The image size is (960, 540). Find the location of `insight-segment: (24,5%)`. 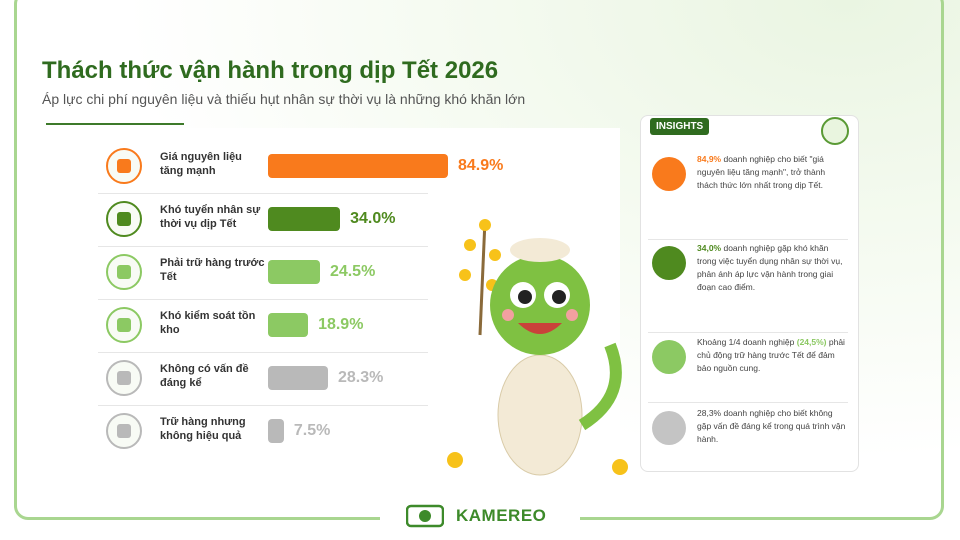

insight-segment: (24,5%) is located at coordinates (811, 342).